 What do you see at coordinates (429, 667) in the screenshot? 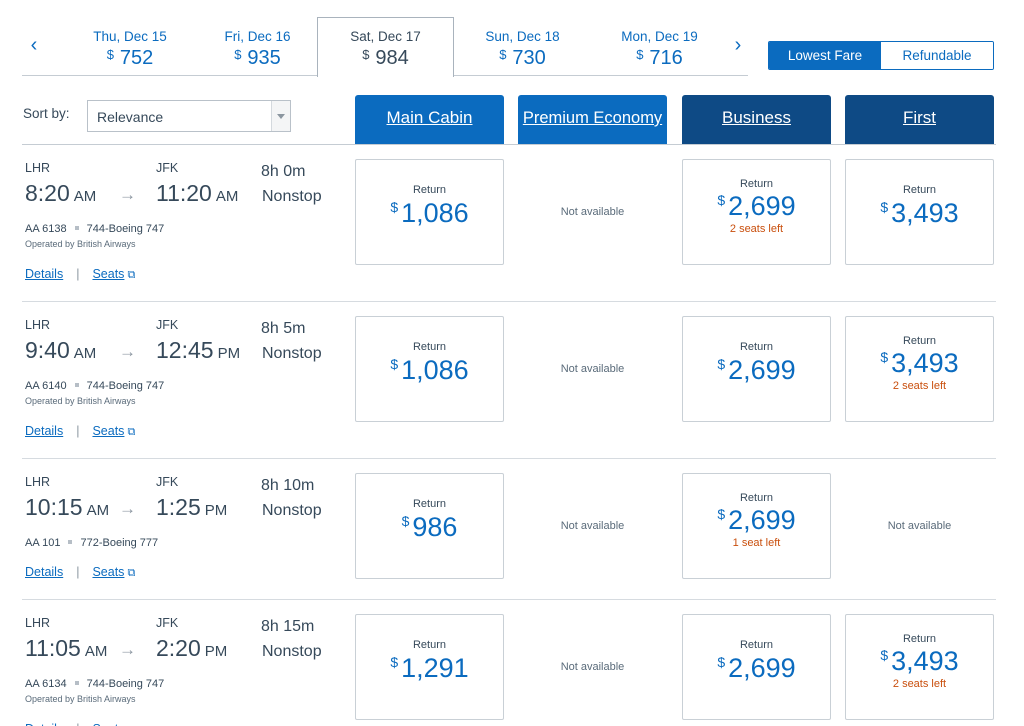
I see `fare-option-main: Return $1,291` at bounding box center [429, 667].